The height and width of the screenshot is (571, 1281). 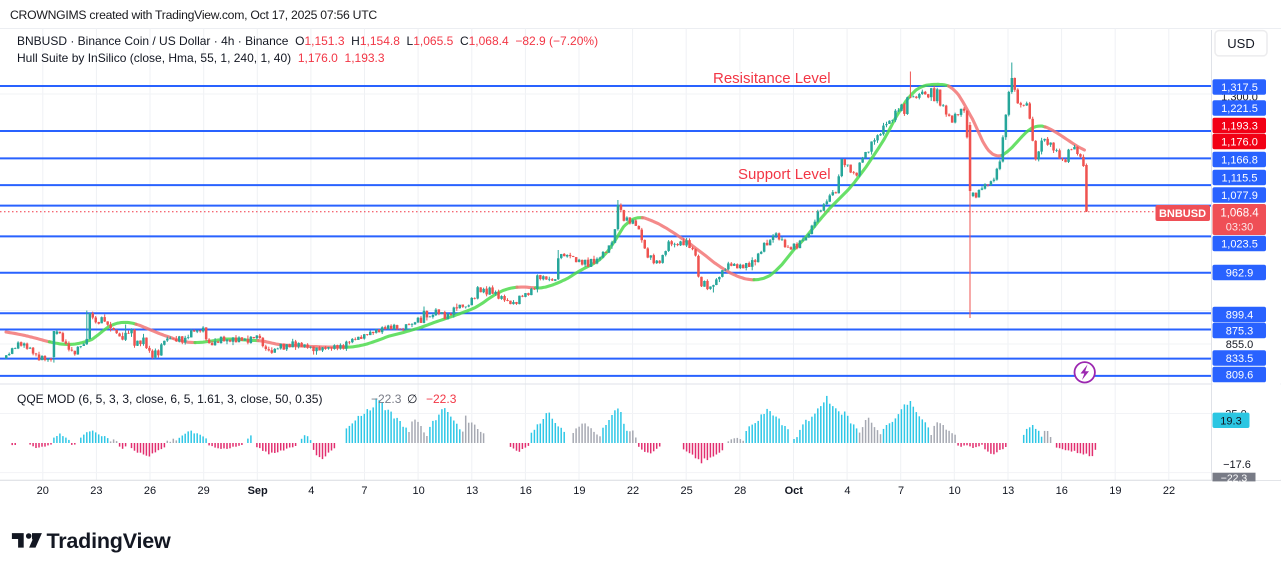 What do you see at coordinates (1239, 196) in the screenshot?
I see `svg-text: 1,077.9` at bounding box center [1239, 196].